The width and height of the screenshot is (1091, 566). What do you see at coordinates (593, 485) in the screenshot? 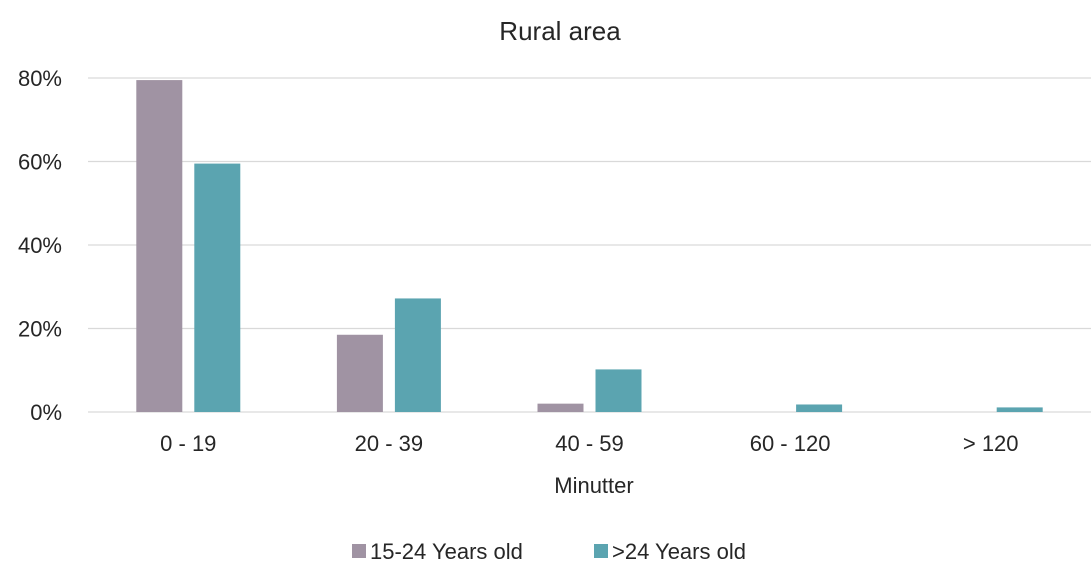
I see `x-axis-label: Minutter` at bounding box center [593, 485].